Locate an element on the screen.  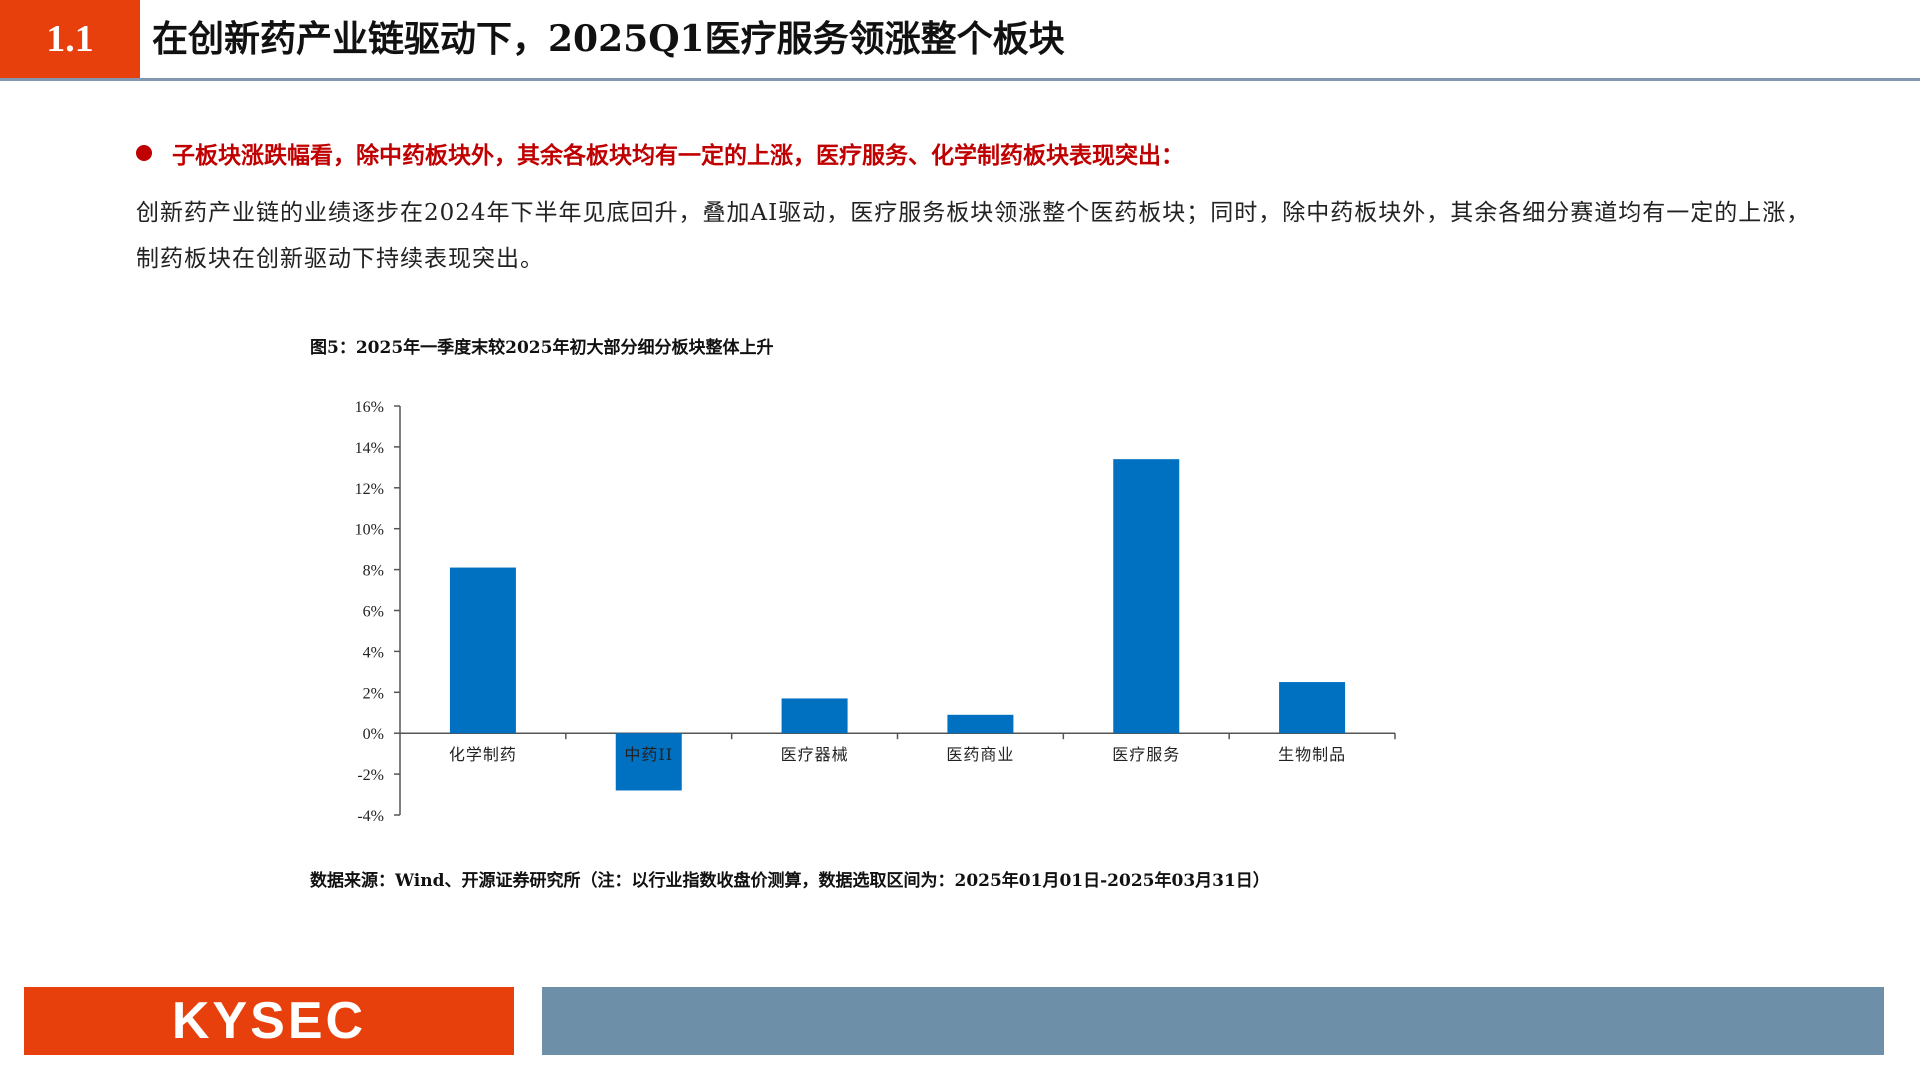
y-tick-label: 12% is located at coordinates (369, 489).